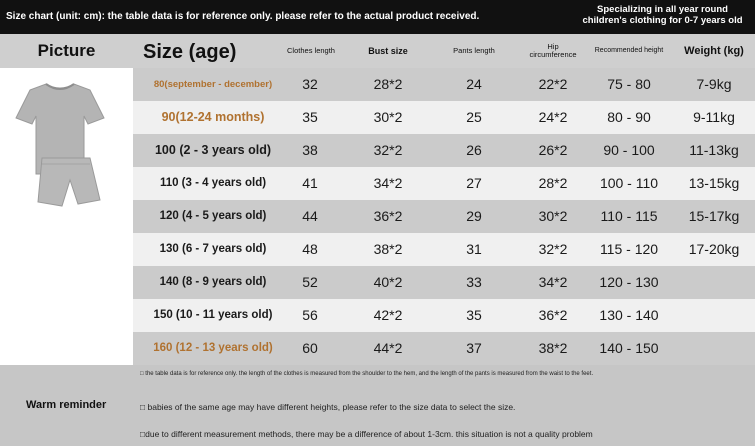 The image size is (755, 446). I want to click on weight-cell: 15-17kg, so click(714, 216).